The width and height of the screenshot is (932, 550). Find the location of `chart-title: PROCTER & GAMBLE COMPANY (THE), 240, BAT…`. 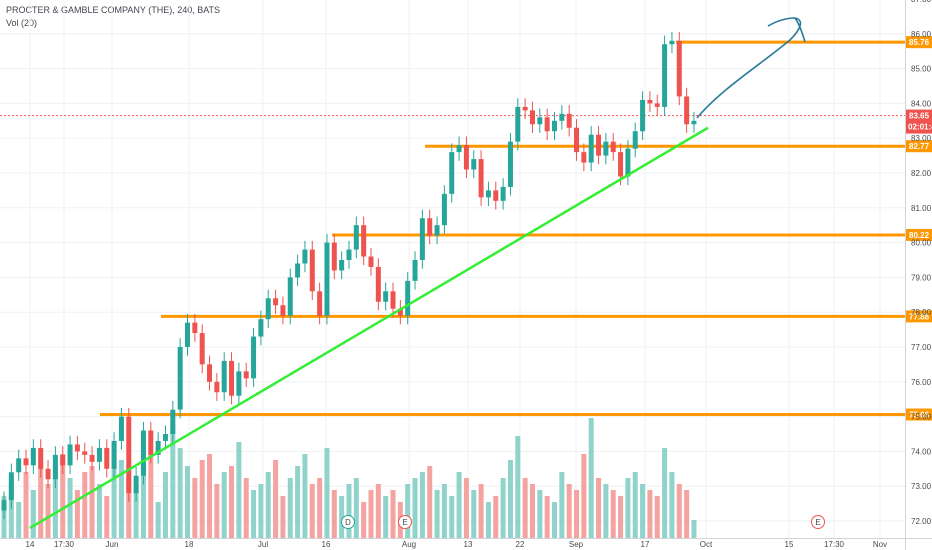

chart-title: PROCTER & GAMBLE COMPANY (THE), 240, BAT… is located at coordinates (113, 10).